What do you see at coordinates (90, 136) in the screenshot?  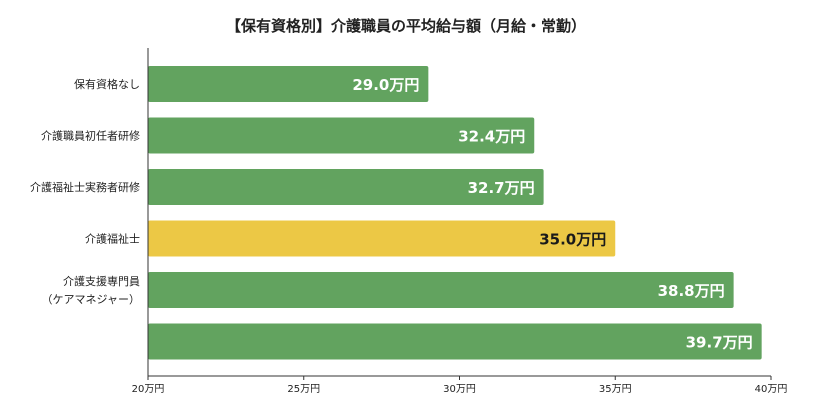 I see `category-label-2: 介護職員初任者研修` at bounding box center [90, 136].